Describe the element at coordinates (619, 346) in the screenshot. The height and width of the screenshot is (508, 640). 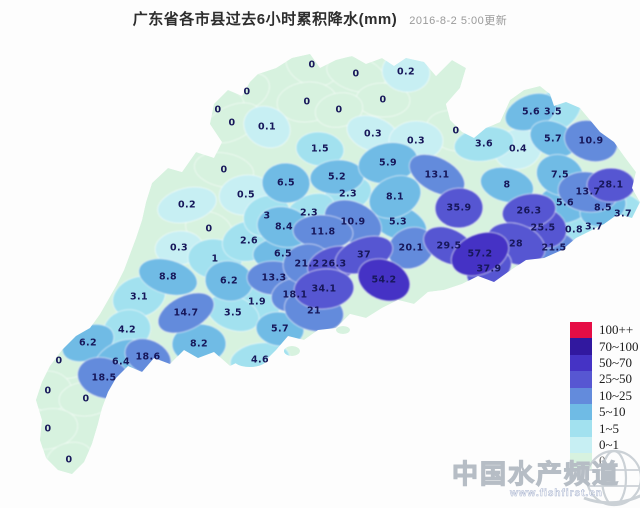
I see `legend-range-label: 70~100` at that location.